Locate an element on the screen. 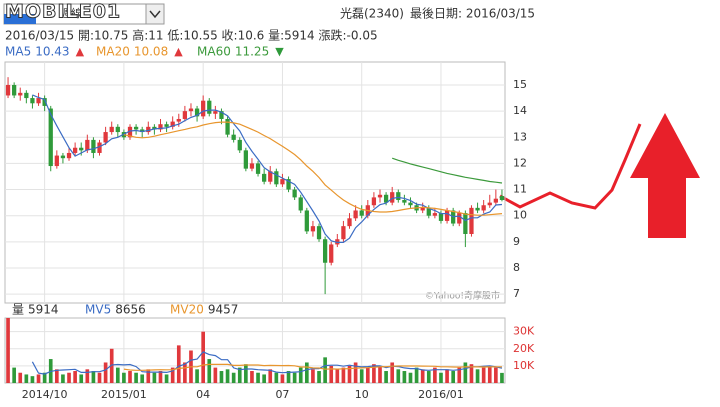 The width and height of the screenshot is (720, 407). select-caret is located at coordinates (155, 14).